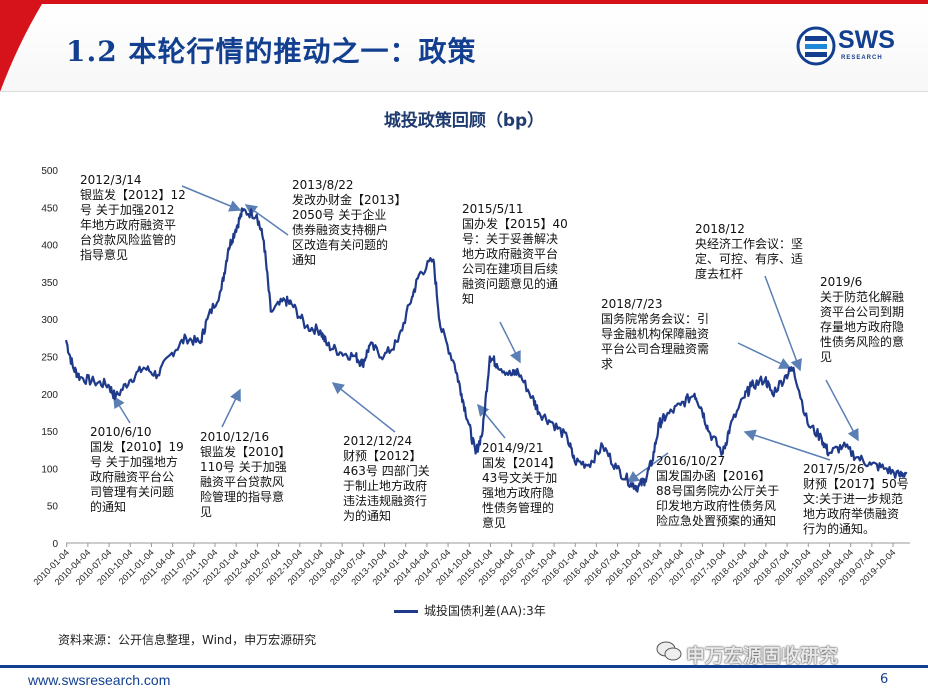 The width and height of the screenshot is (928, 695). Describe the element at coordinates (132, 492) in the screenshot. I see `annotation-line: 司管理有关问题` at that location.